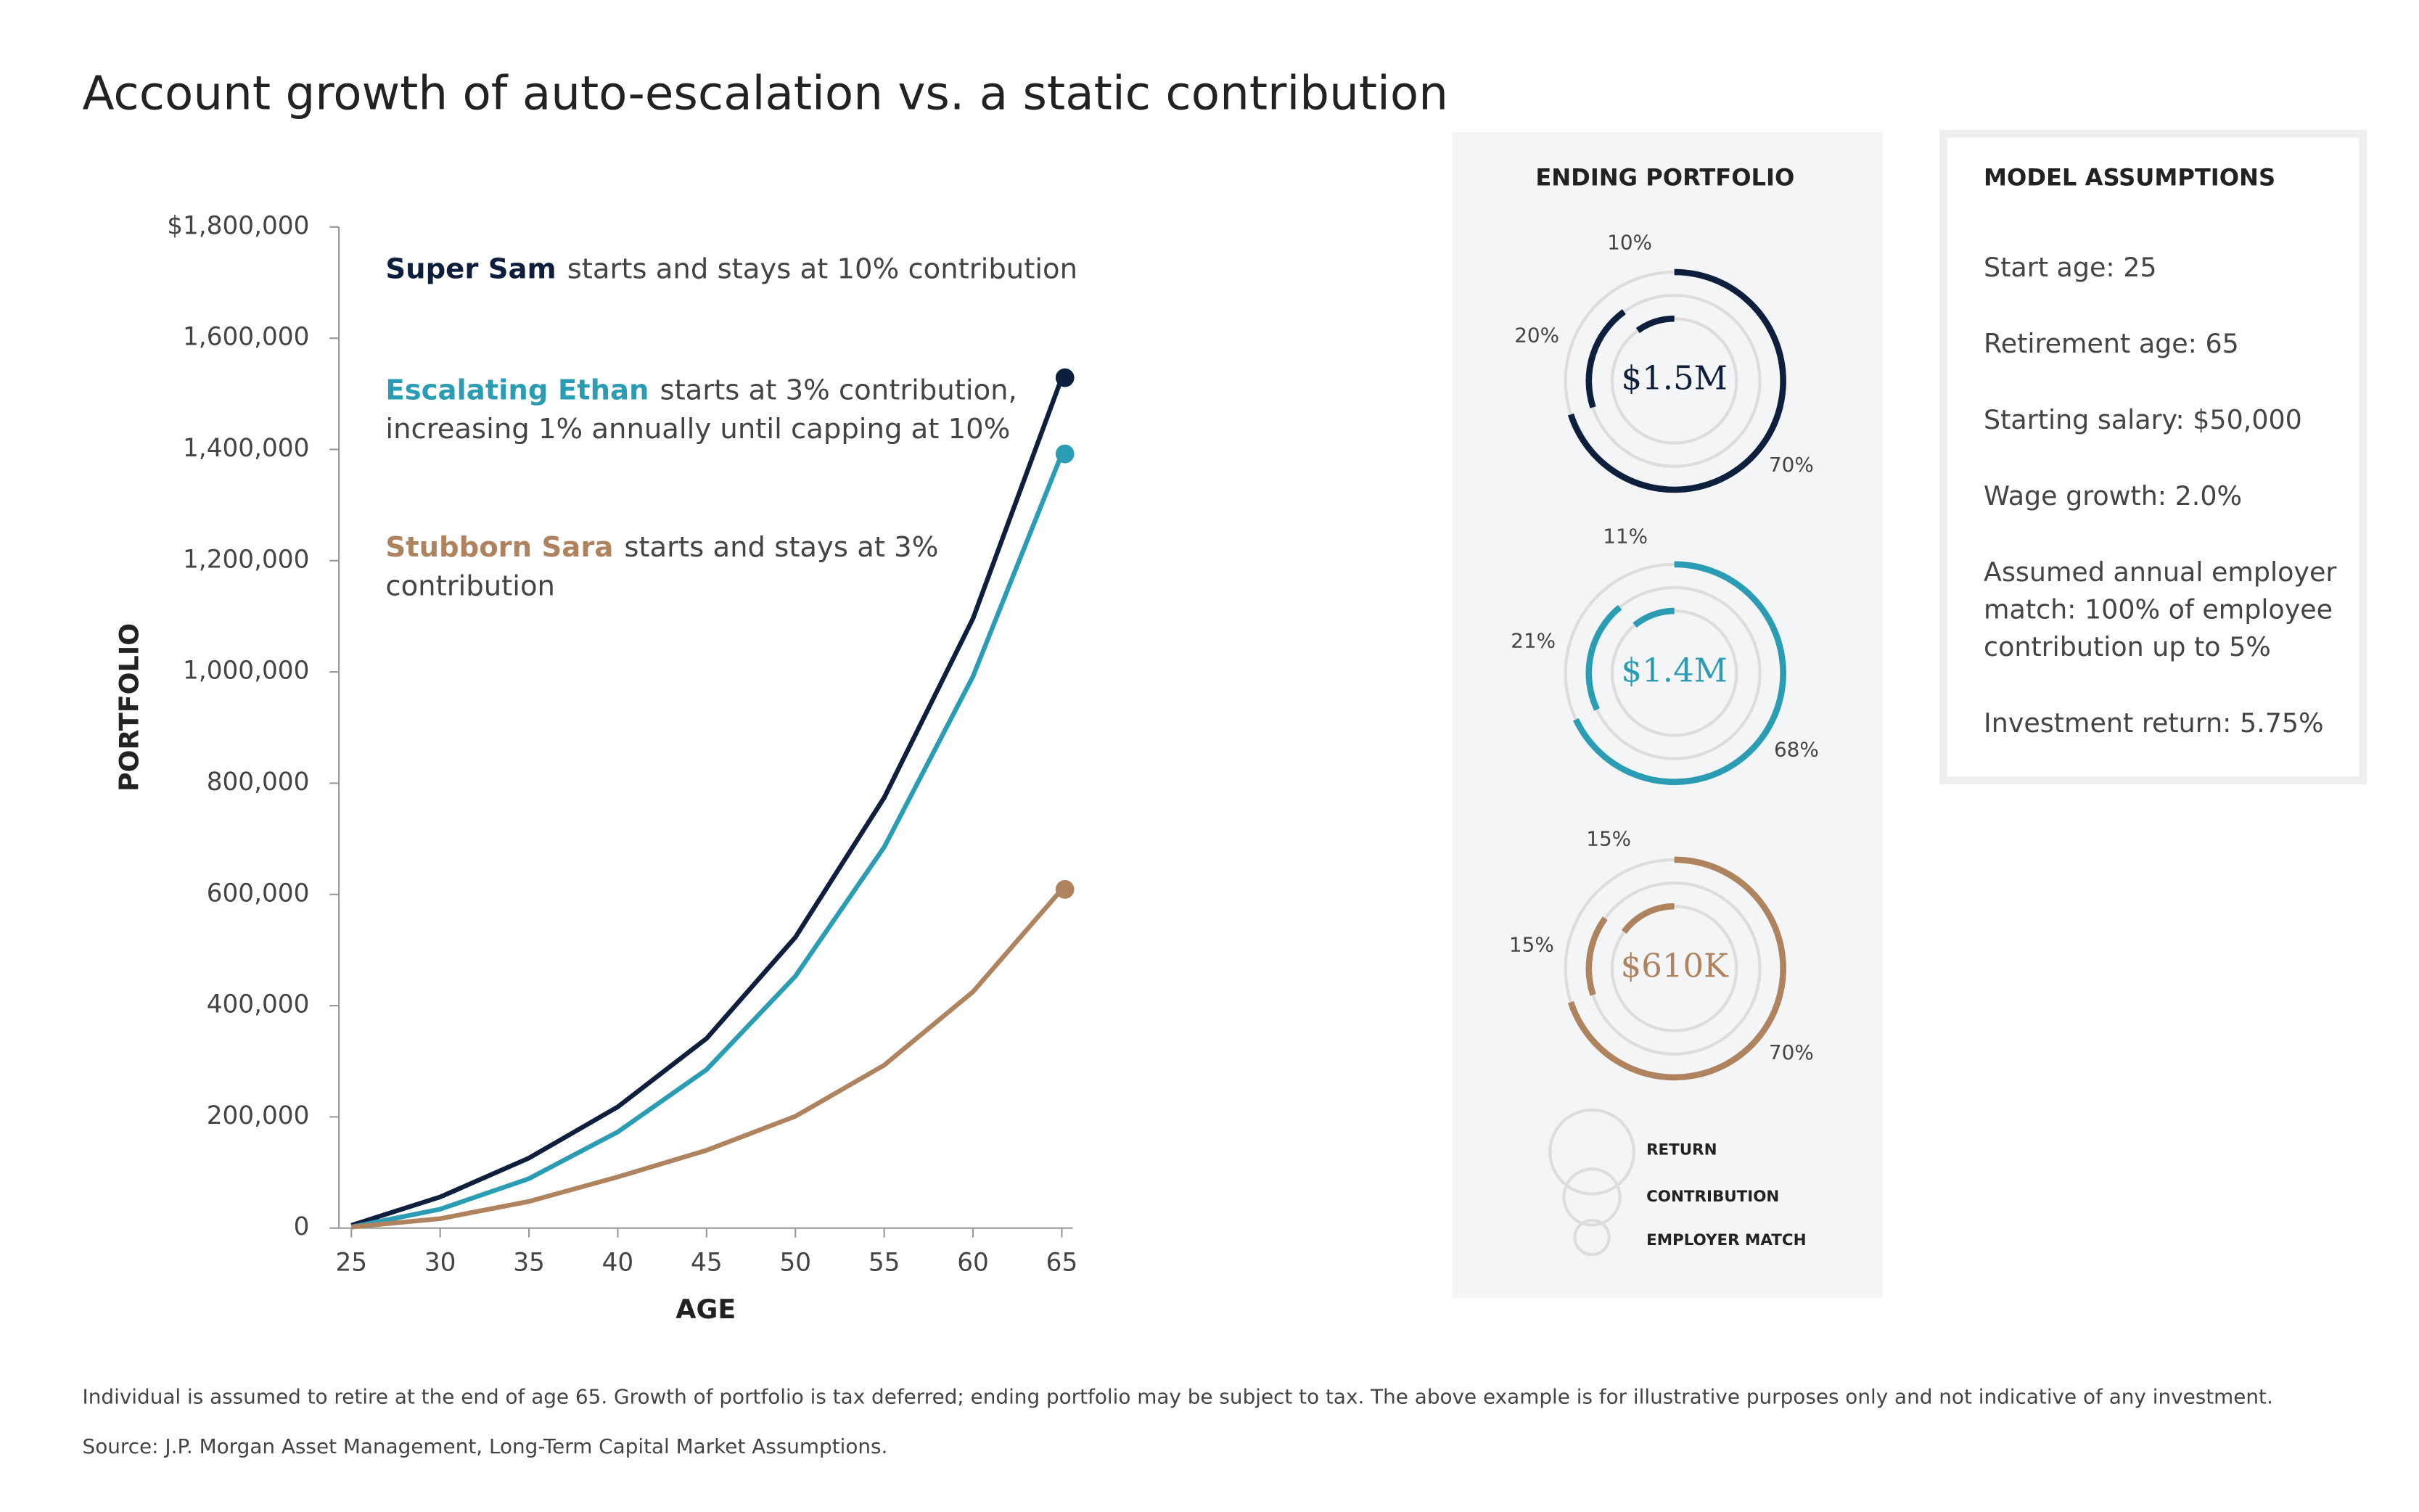 This screenshot has height=1512, width=2419. Describe the element at coordinates (2113, 496) in the screenshot. I see `assumption-item: Wage growth: 2.0%` at that location.